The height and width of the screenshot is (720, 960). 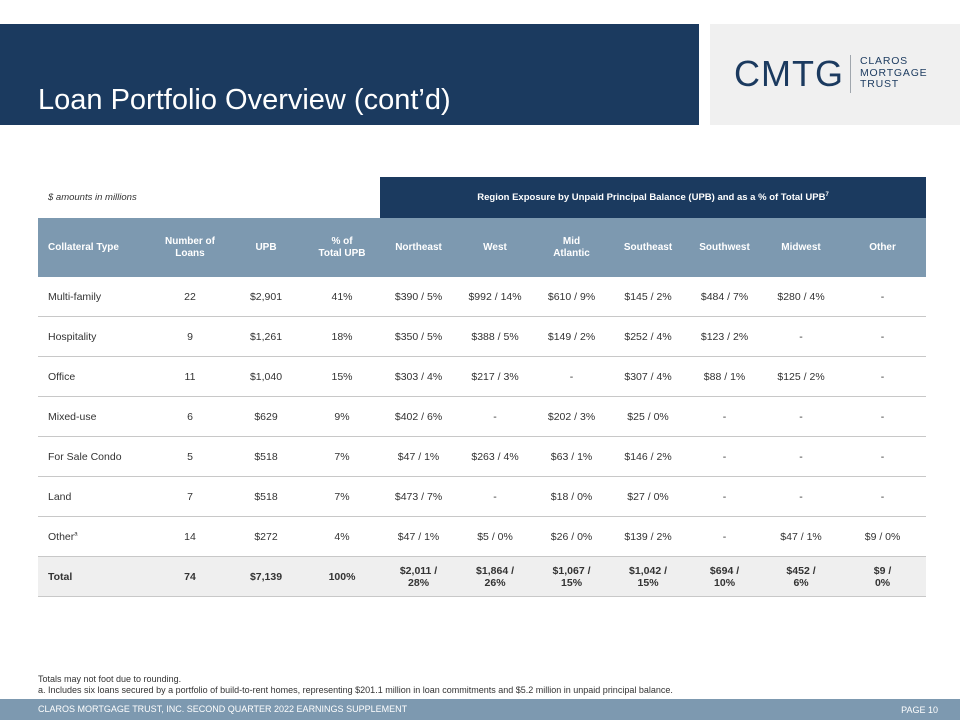 I want to click on table-cell: 9%, so click(x=342, y=416).